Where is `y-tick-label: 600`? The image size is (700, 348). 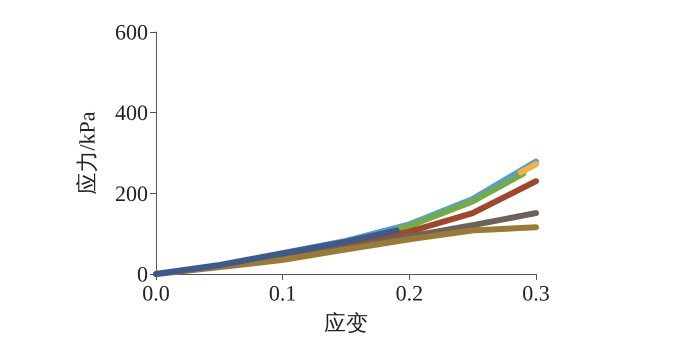 y-tick-label: 600 is located at coordinates (131, 32).